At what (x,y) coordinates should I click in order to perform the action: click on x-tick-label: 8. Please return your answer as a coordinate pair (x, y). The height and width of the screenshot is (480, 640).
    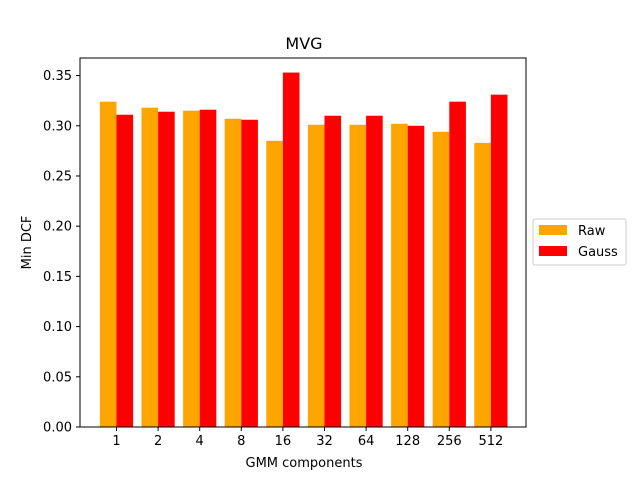
    Looking at the image, I should click on (241, 441).